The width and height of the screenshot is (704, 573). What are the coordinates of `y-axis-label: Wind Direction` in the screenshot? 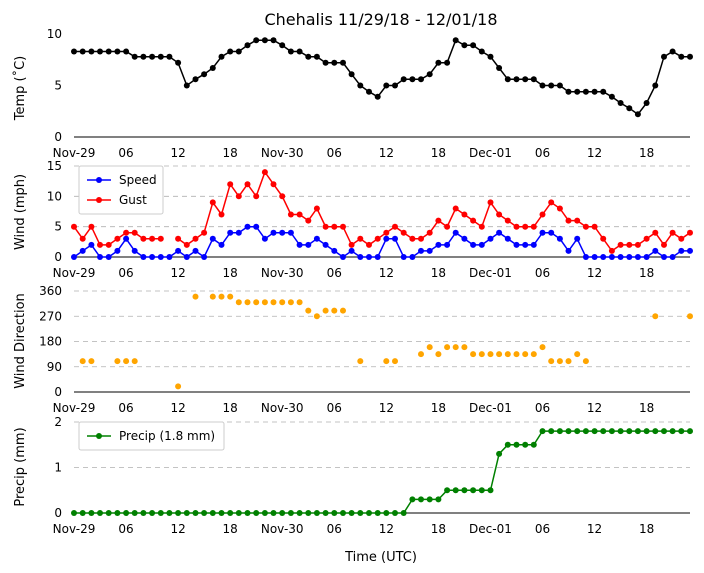 It's located at (20, 341).